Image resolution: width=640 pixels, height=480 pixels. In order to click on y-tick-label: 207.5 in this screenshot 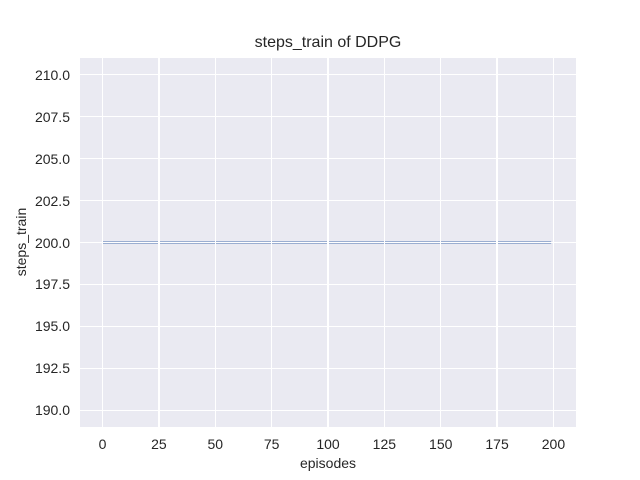, I will do `click(52, 116)`.